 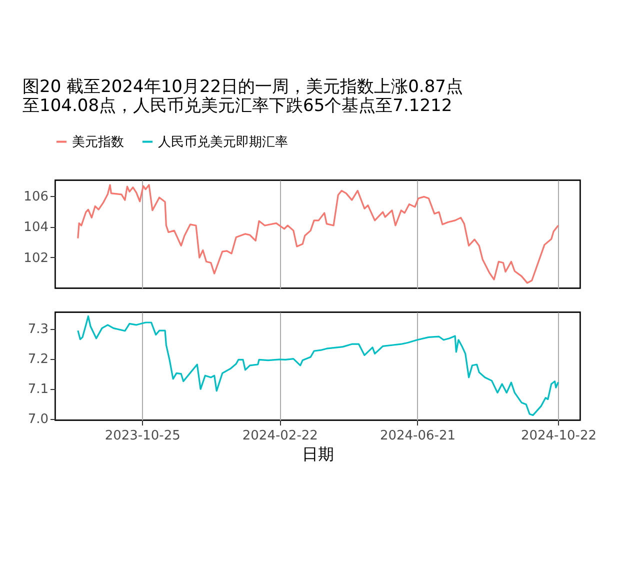 I want to click on y-tick-label: 7.1, so click(x=38, y=389).